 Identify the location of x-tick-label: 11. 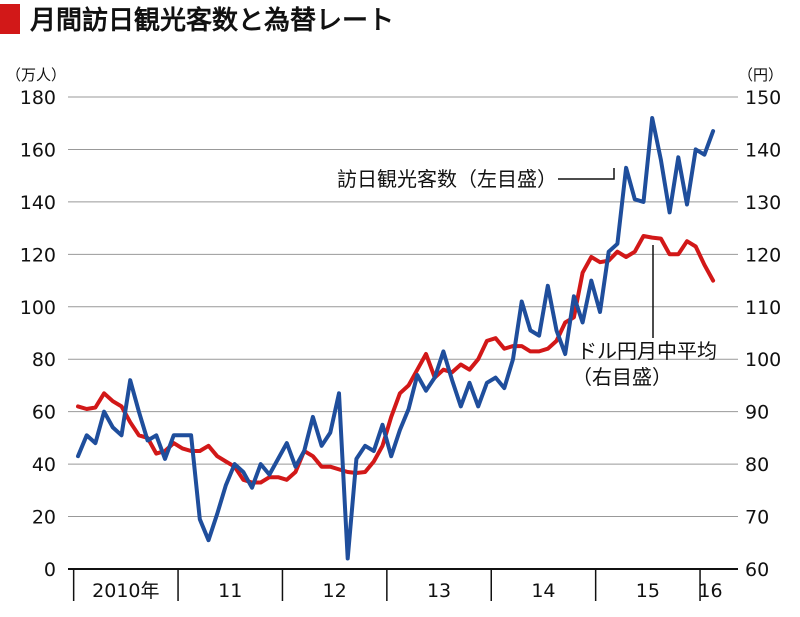
(230, 591).